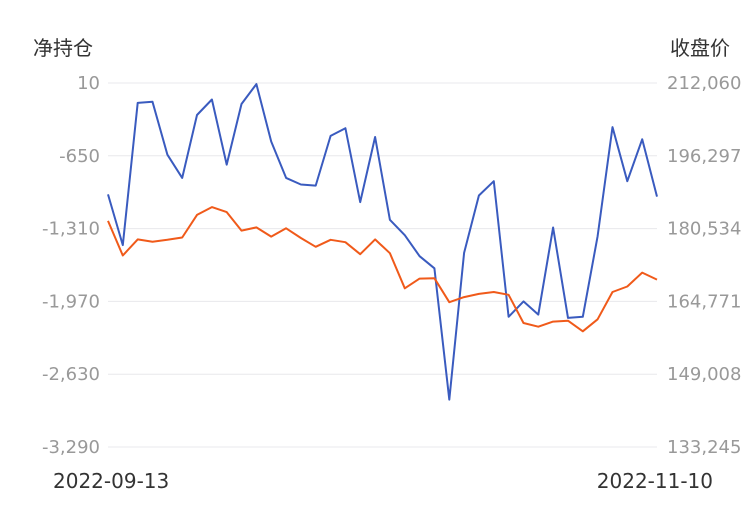  I want to click on x-start-label: 2022-09-13, so click(111, 481).